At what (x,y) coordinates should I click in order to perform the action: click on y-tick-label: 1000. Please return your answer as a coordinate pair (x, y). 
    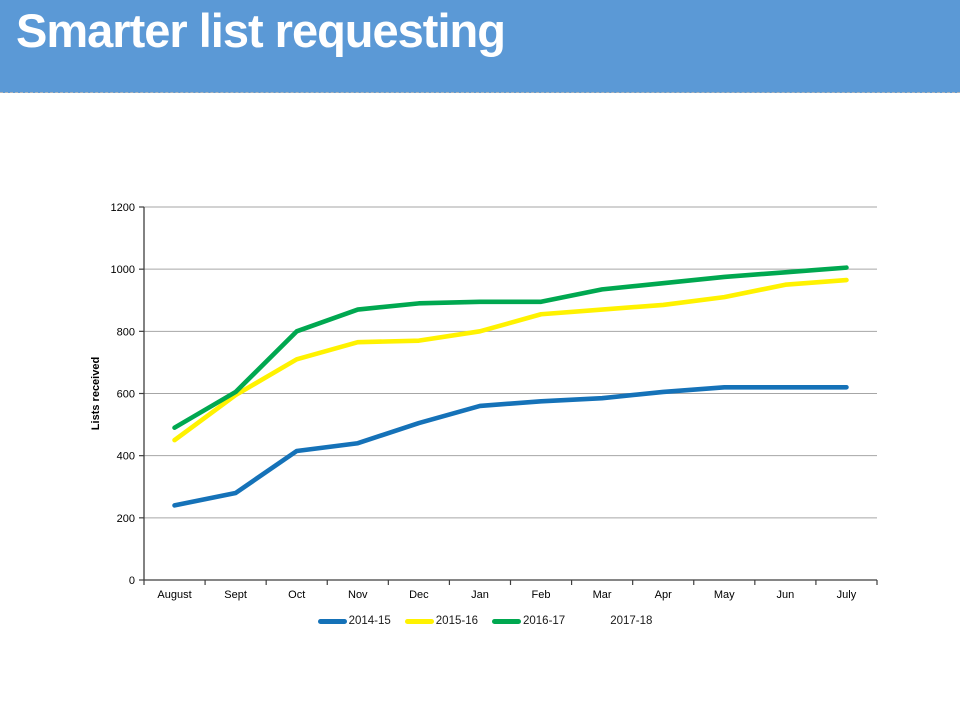
    Looking at the image, I should click on (123, 270).